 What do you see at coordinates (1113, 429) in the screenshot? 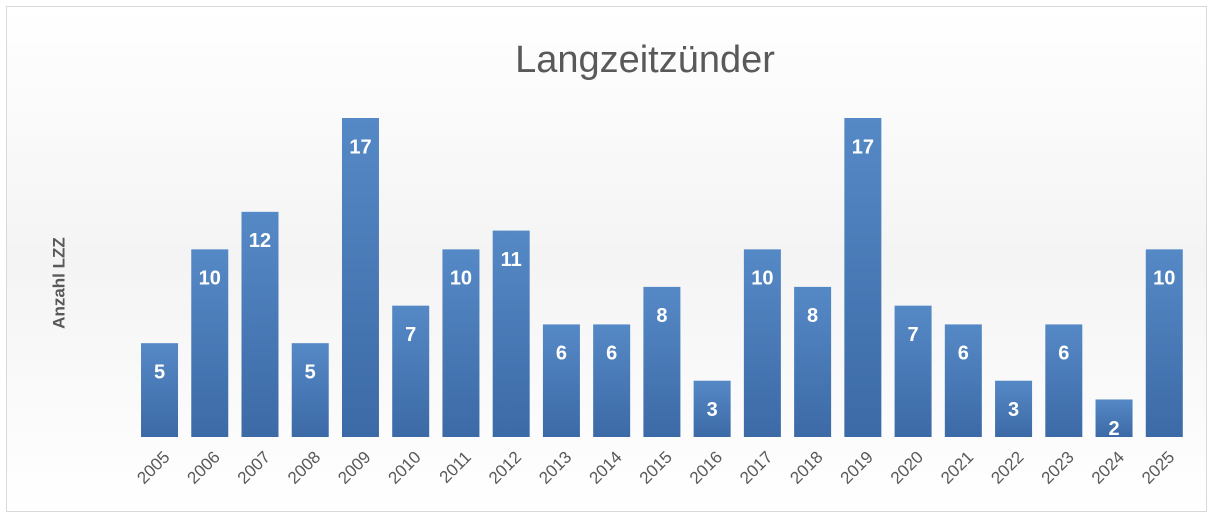
I see `data-label: 2` at bounding box center [1113, 429].